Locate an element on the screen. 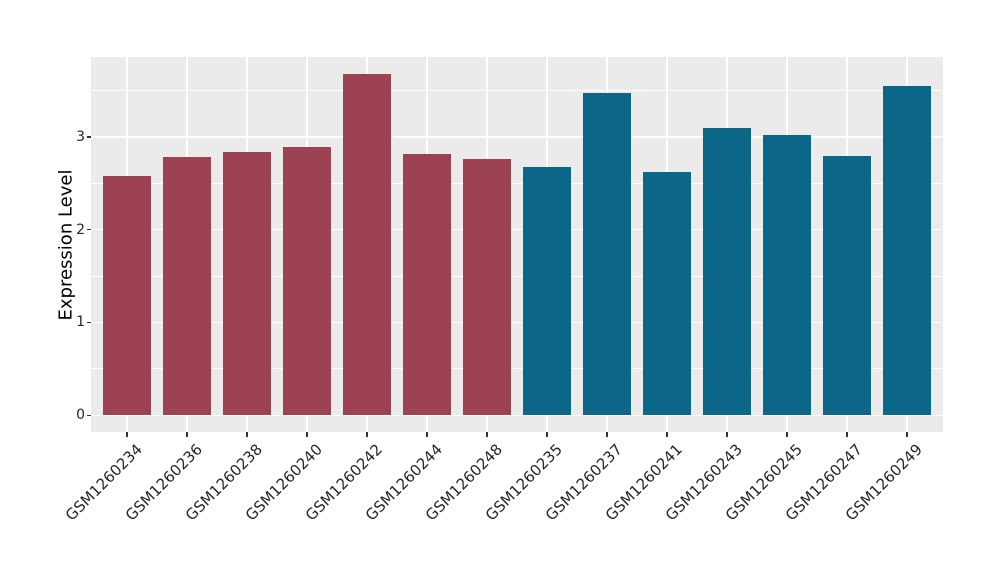 This screenshot has height=580, width=1000. bar-GSM1260242 is located at coordinates (367, 244).